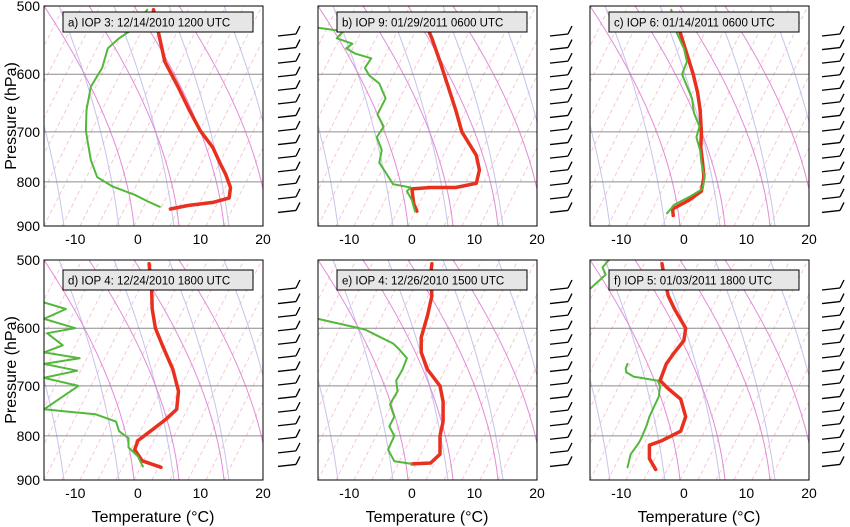  Describe the element at coordinates (714, 239) in the screenshot. I see `panel-c-ticks: -10 0 10 20` at that location.